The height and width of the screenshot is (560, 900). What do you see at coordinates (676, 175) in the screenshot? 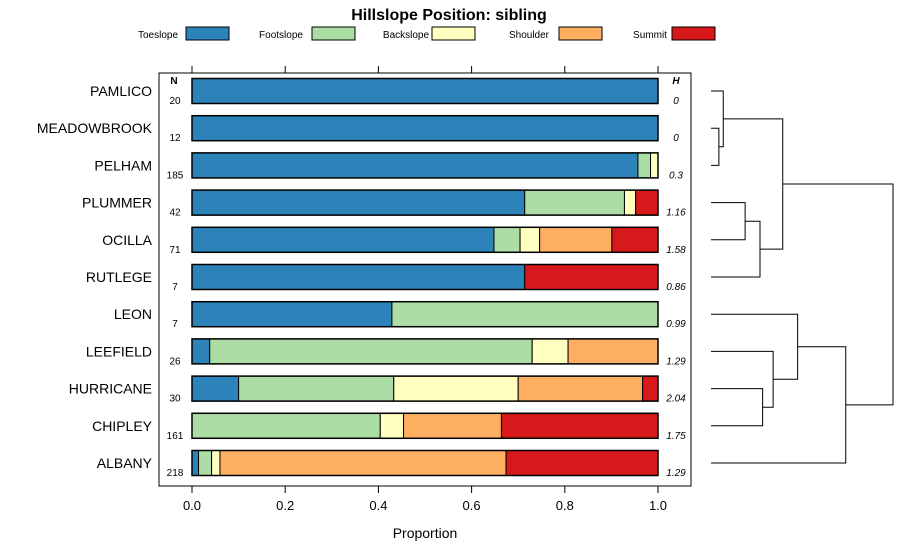
I see `h-value-pelham: 0.3` at bounding box center [676, 175].